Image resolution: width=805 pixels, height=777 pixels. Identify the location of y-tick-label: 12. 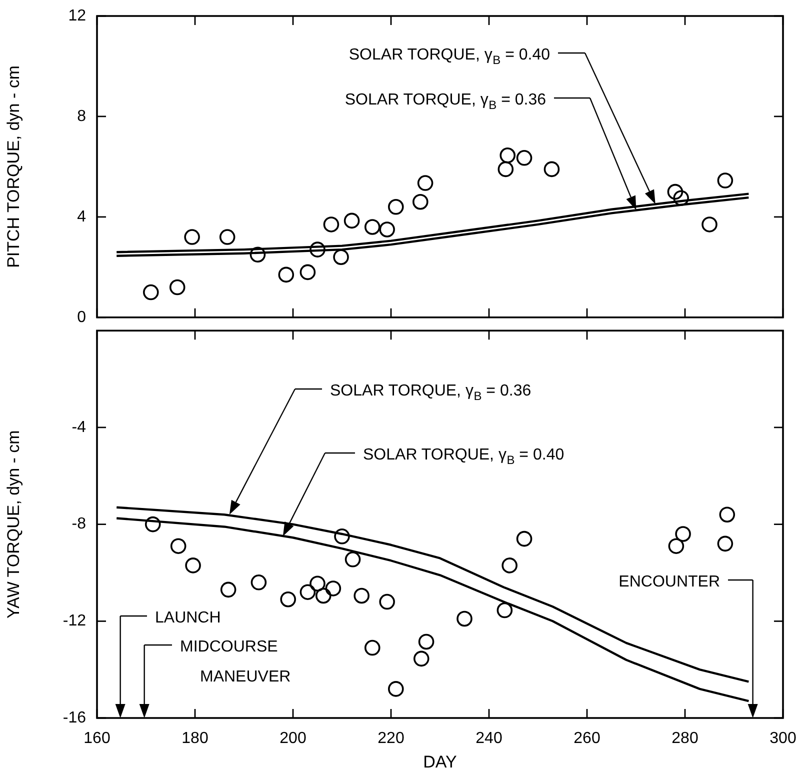
(77, 15).